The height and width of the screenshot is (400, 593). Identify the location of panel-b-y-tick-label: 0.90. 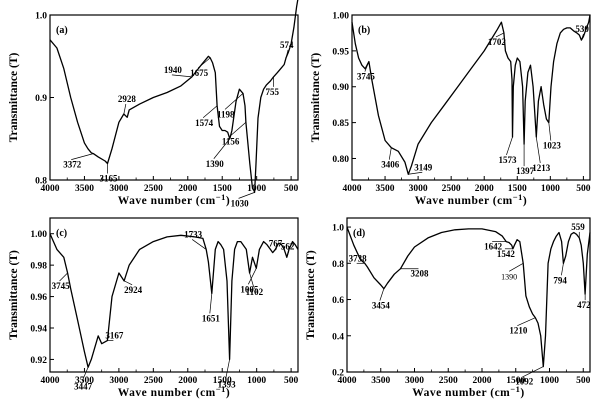
(340, 88).